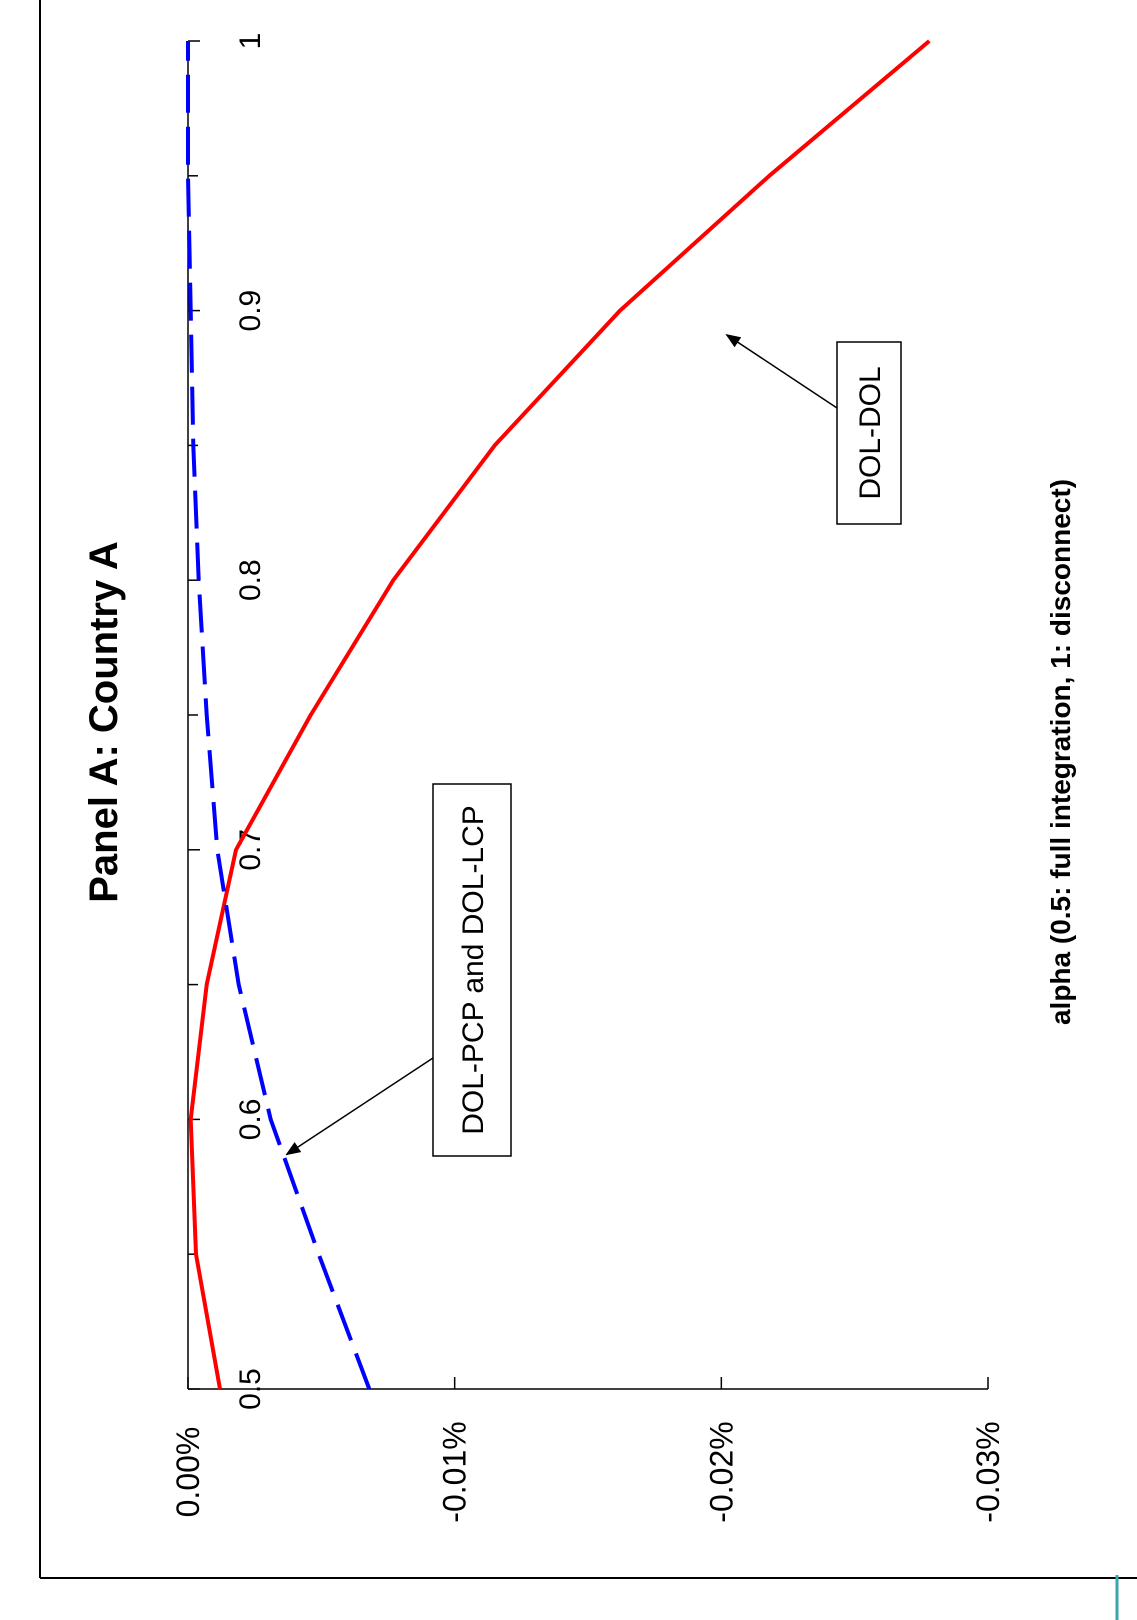 This screenshot has width=1137, height=1620. I want to click on x-tick-label: 0.9, so click(250, 311).